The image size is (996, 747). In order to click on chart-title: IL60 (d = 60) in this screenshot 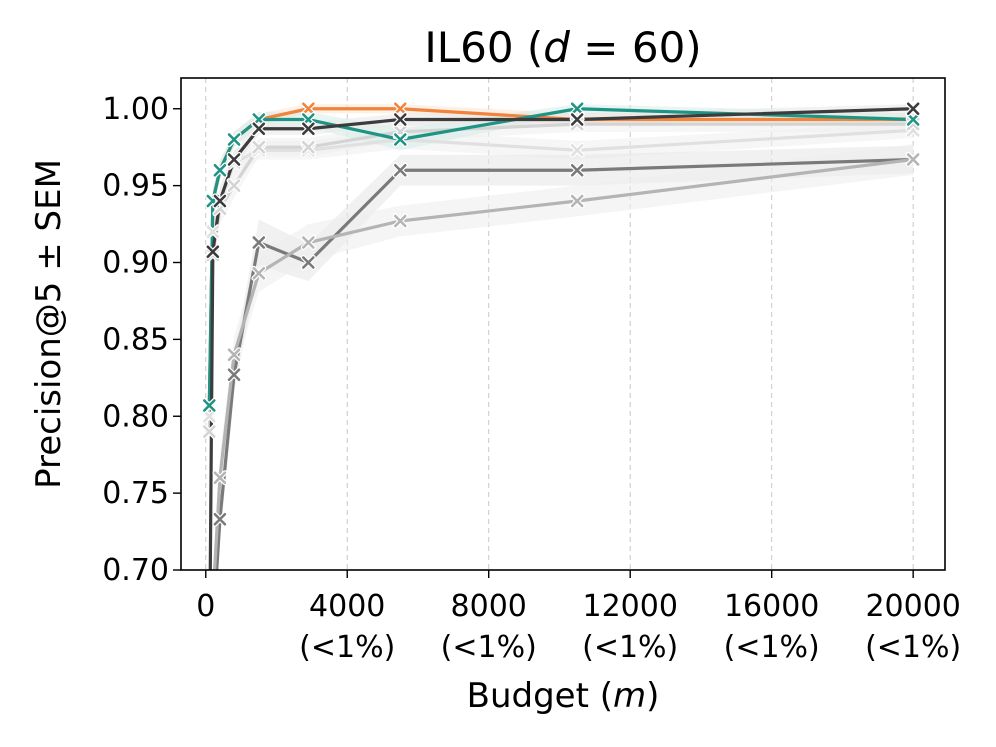, I will do `click(562, 47)`.